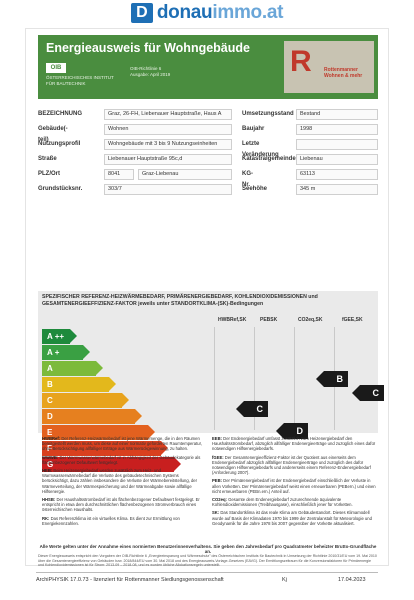 The height and width of the screenshot is (600, 414). I want to click on definition-term: HWBRef:, so click(52, 438).